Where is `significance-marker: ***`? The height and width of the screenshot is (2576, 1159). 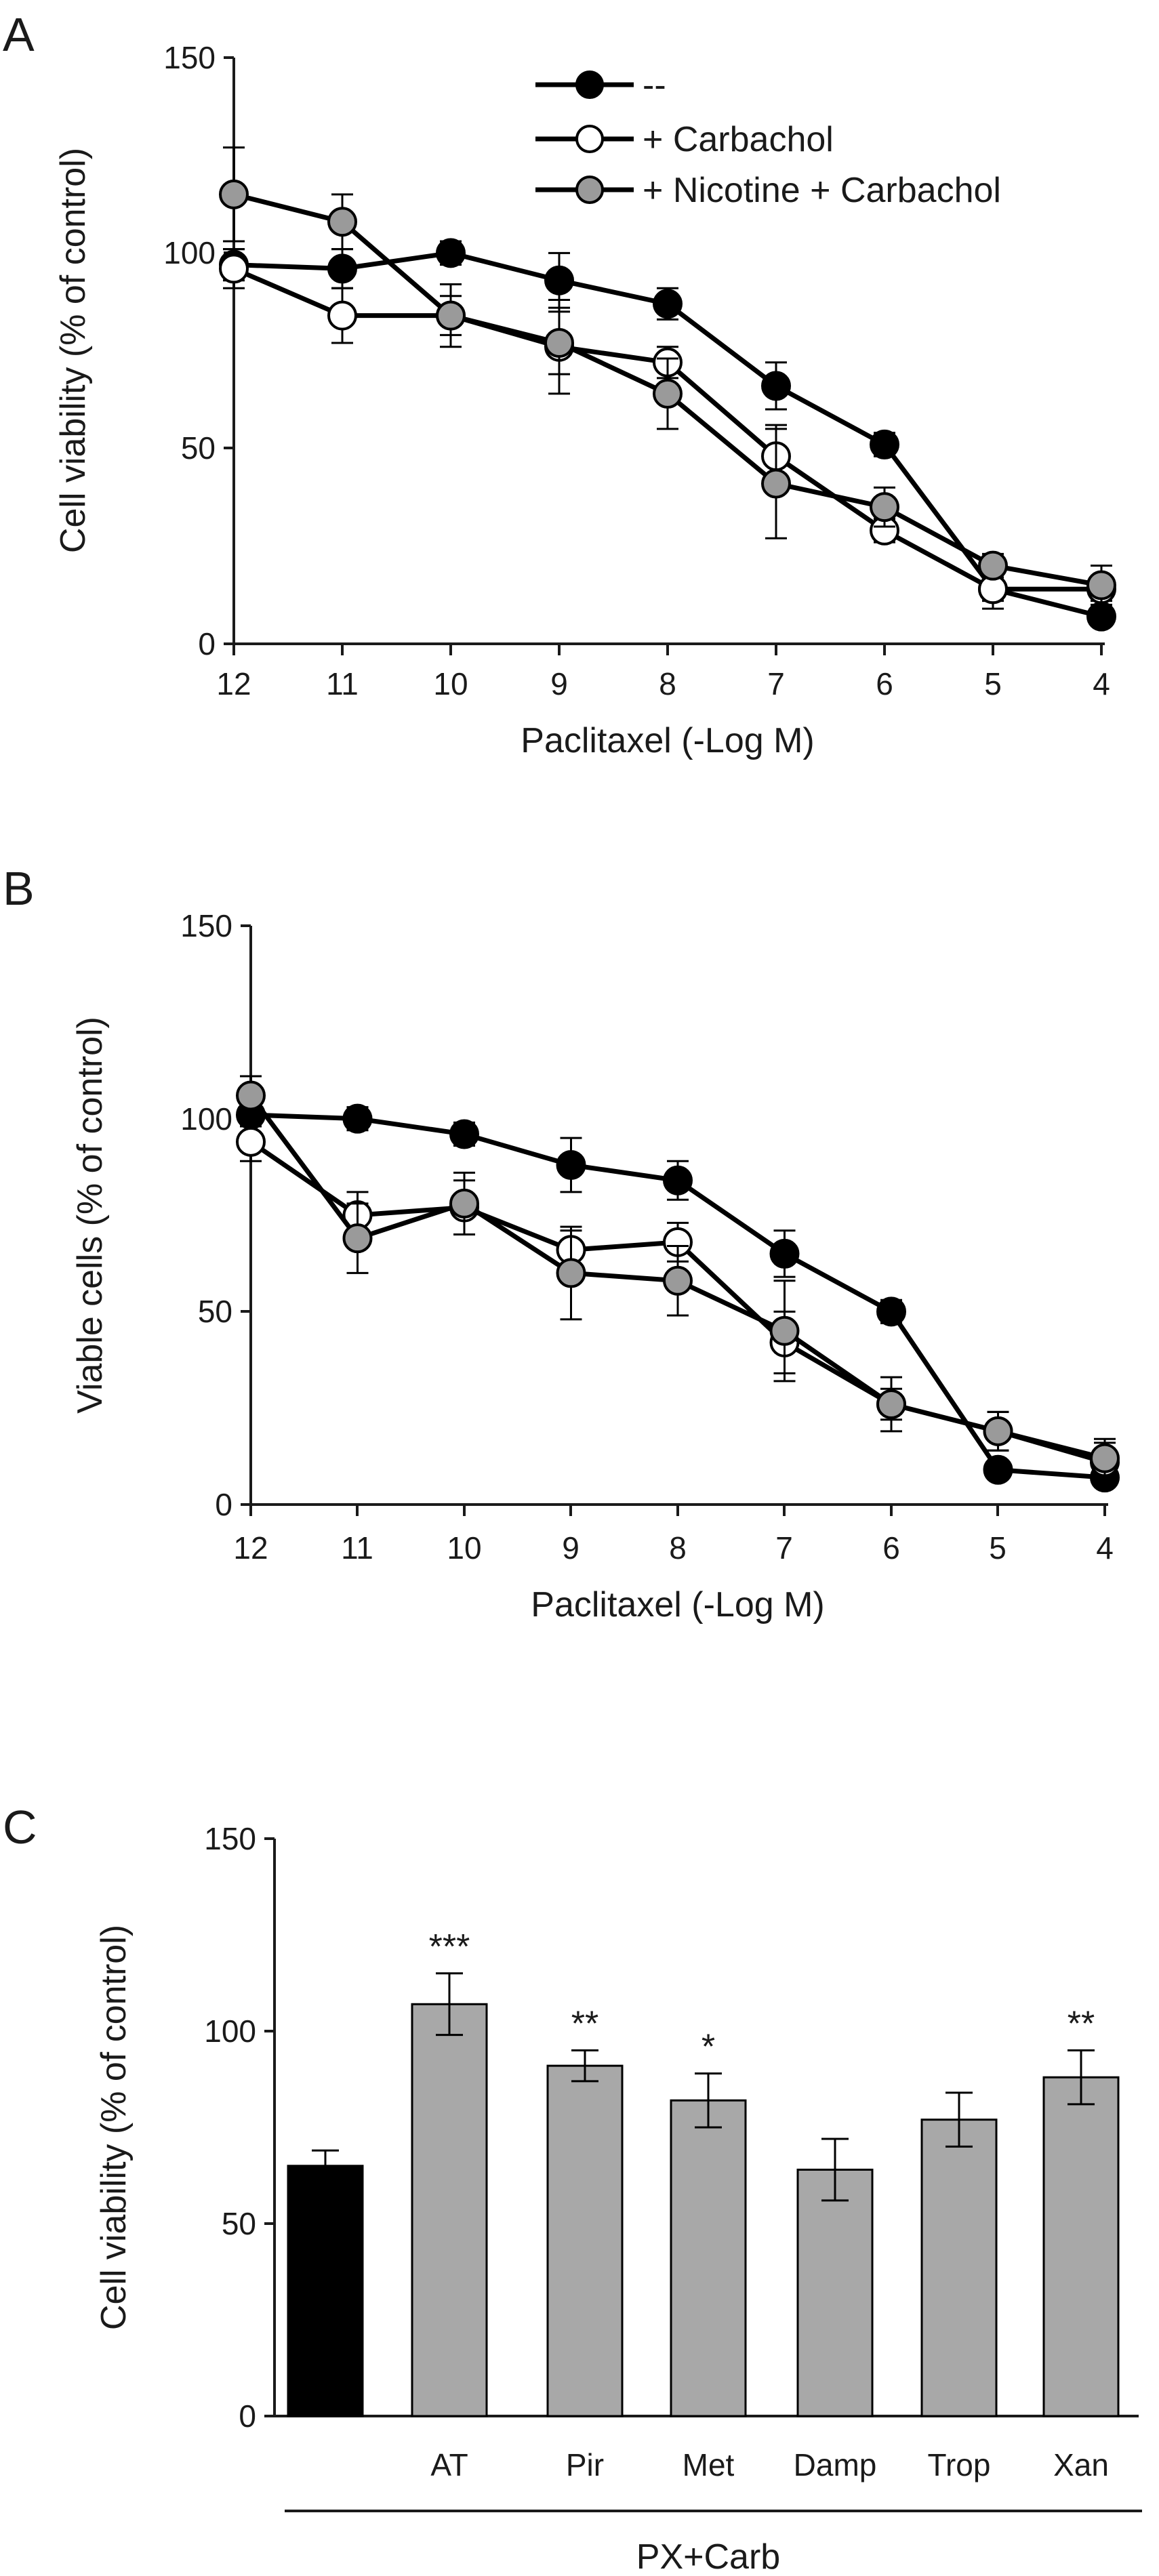 significance-marker: *** is located at coordinates (450, 1947).